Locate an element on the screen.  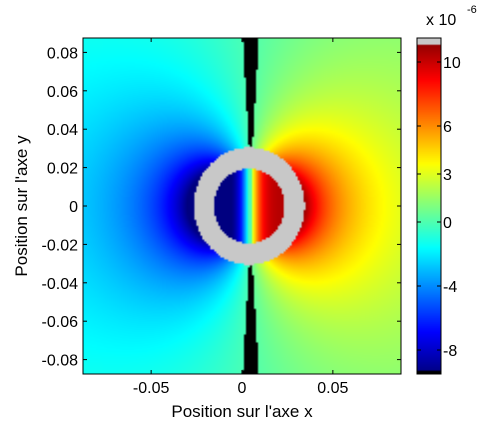
y-tick-label: -0.02 is located at coordinates (60, 245).